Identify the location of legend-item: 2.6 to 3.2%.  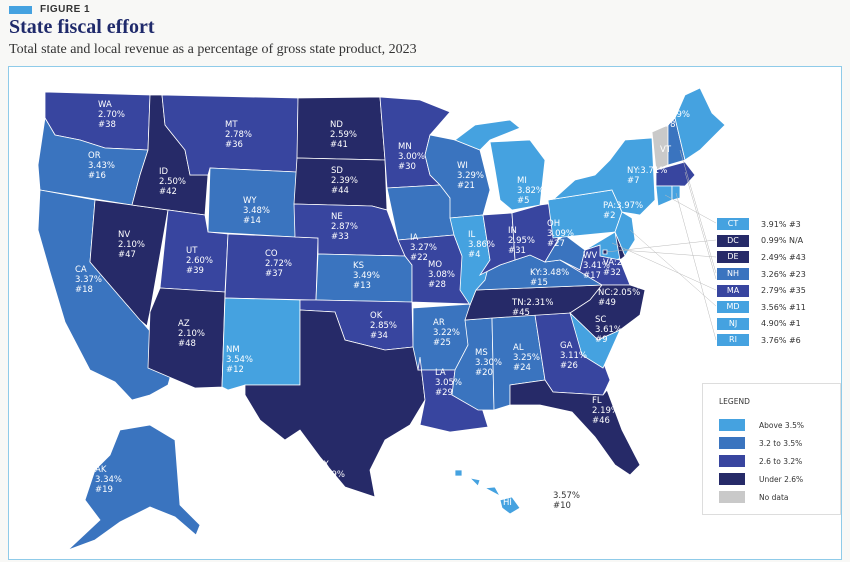
(760, 461).